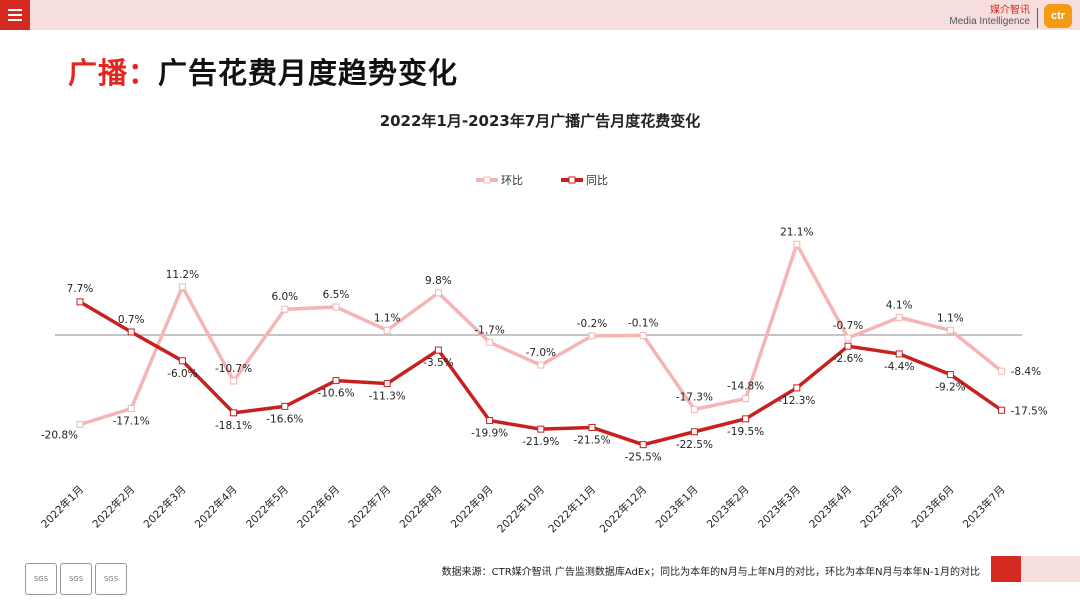  What do you see at coordinates (848, 359) in the screenshot?
I see `data-label: -2.6%` at bounding box center [848, 359].